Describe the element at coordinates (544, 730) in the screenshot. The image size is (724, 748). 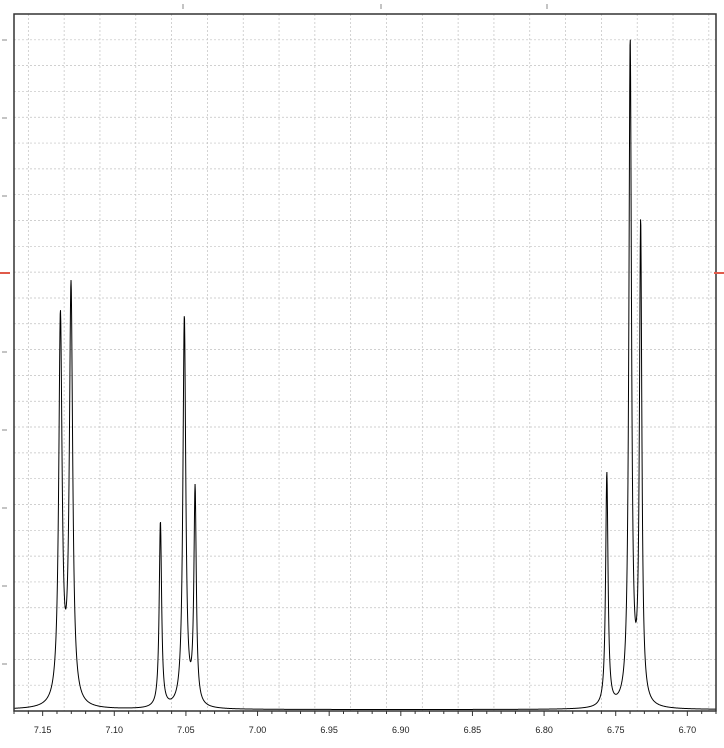
I see `x-tick-label: 6.80` at that location.